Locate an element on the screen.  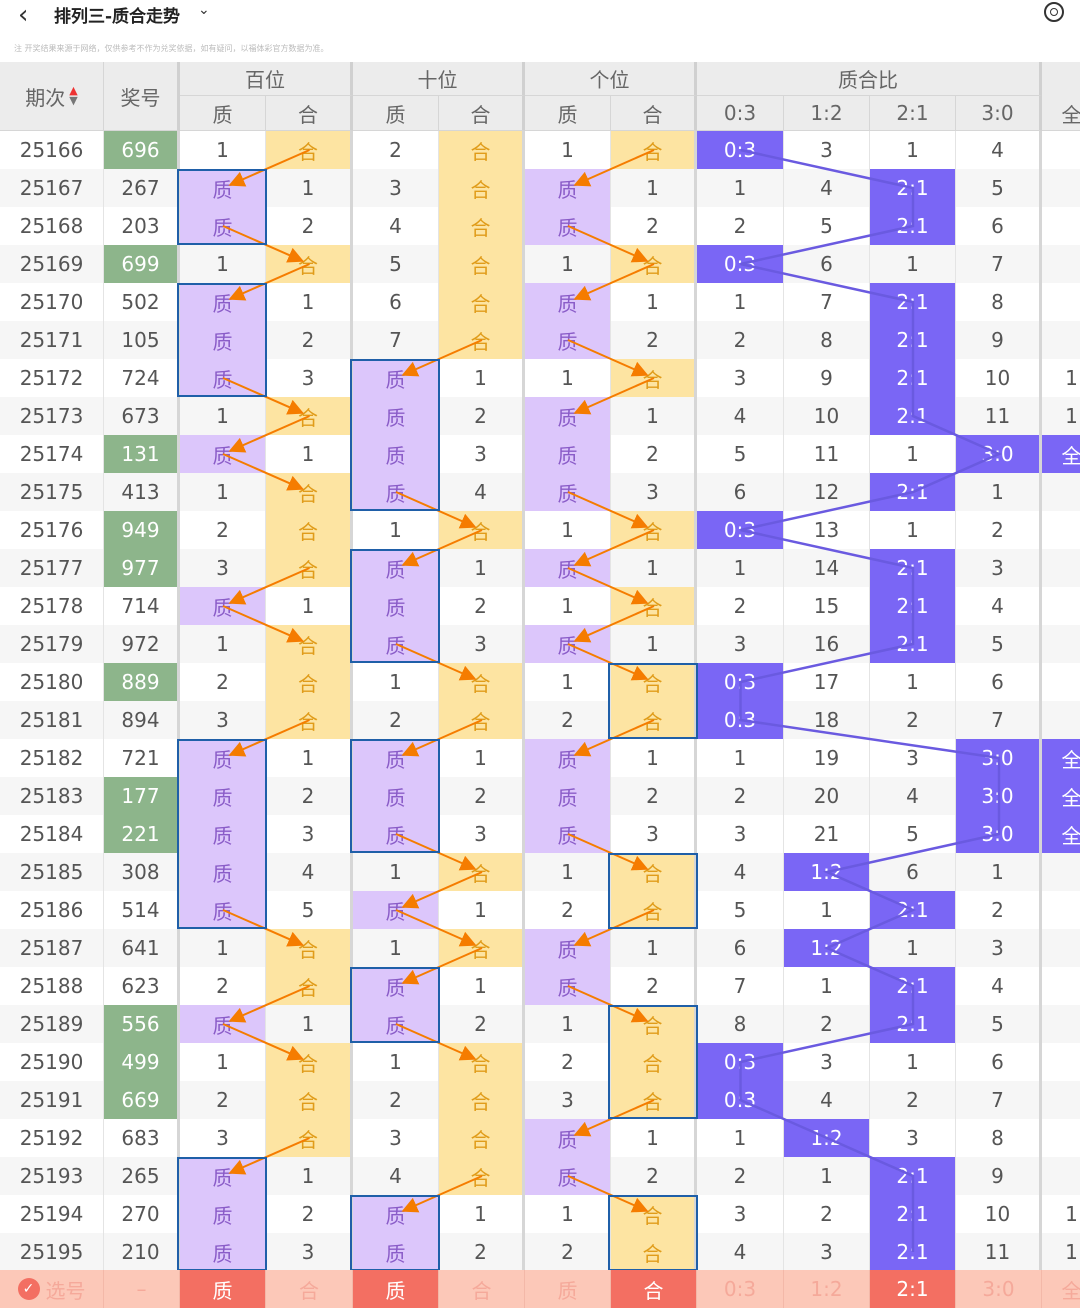
header-group: 百位 is located at coordinates (266, 79).